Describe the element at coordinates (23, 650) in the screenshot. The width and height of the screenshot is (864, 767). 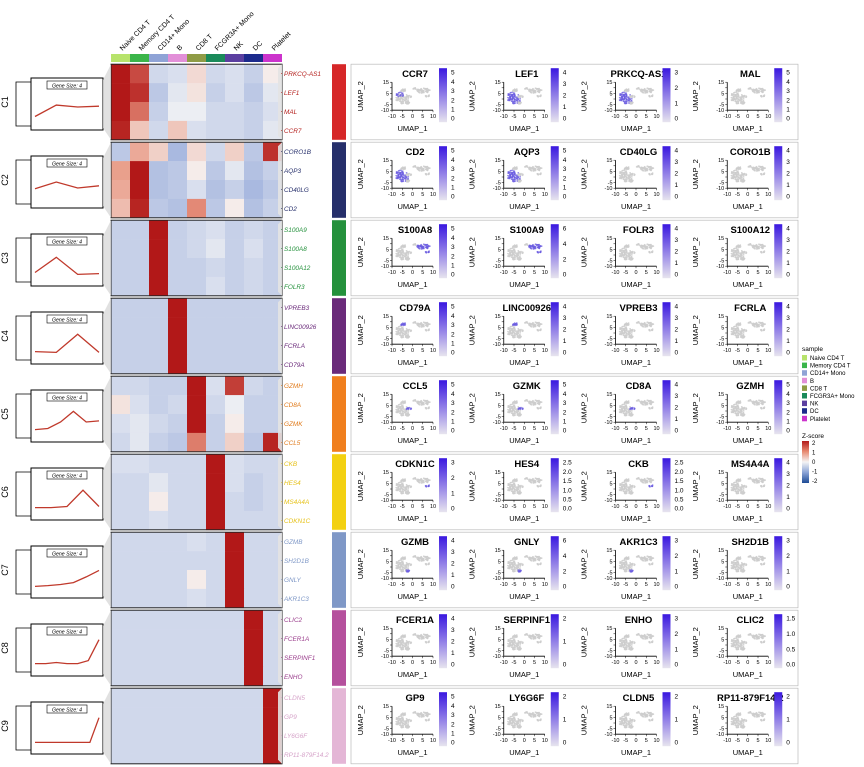
I see `dendrogram-branch` at that location.